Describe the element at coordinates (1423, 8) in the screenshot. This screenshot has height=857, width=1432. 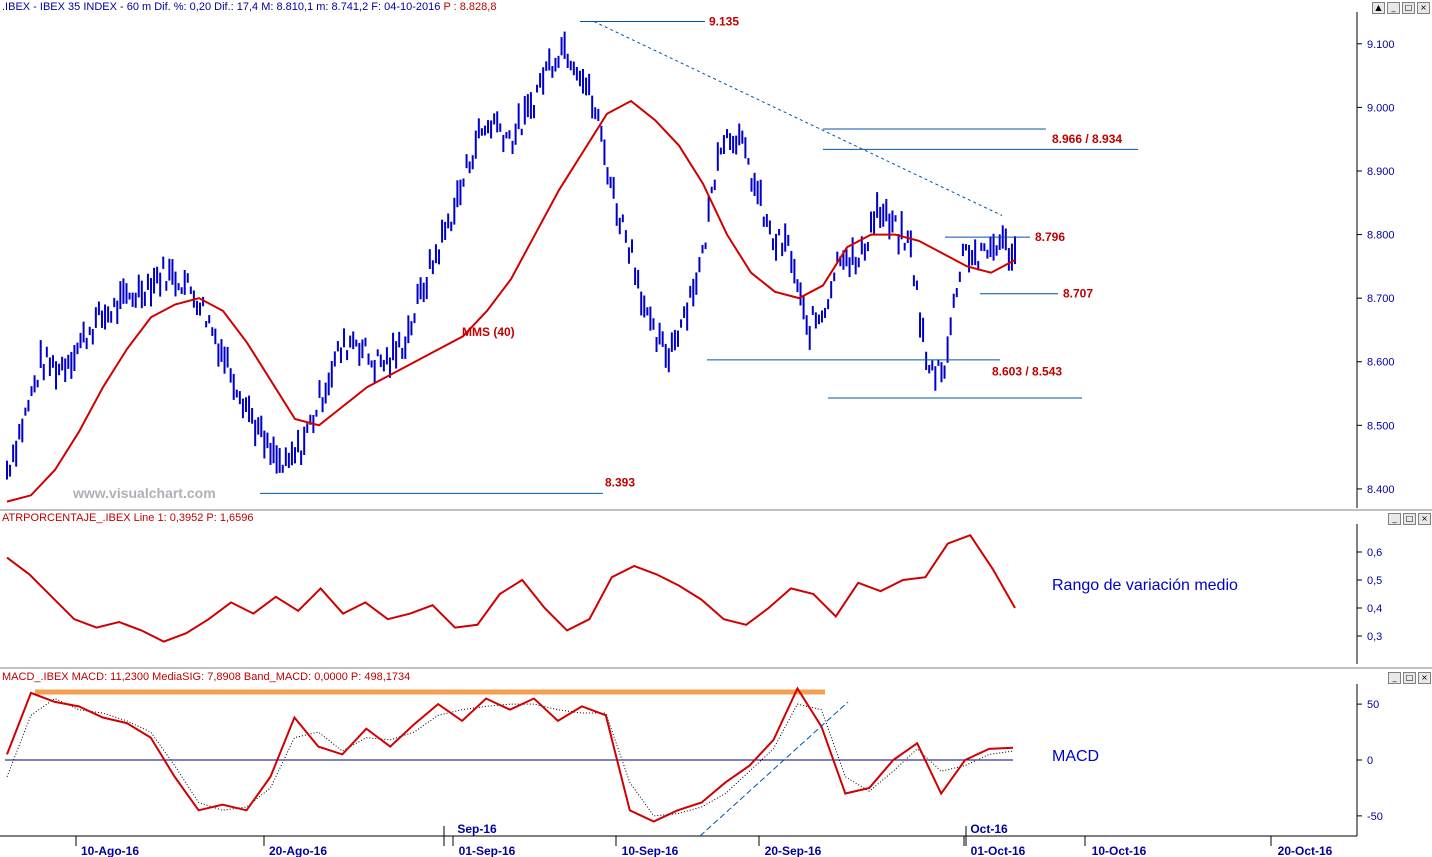
I see `close-button: ×` at that location.